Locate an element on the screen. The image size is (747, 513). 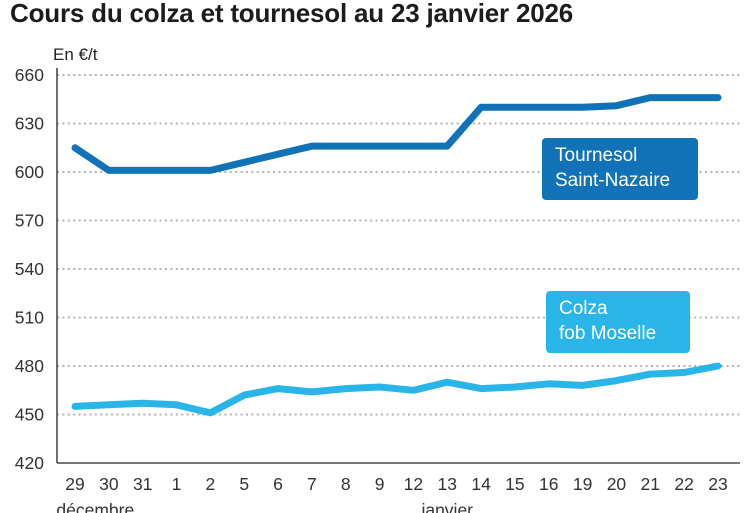
x-tick-label: 12 is located at coordinates (413, 484).